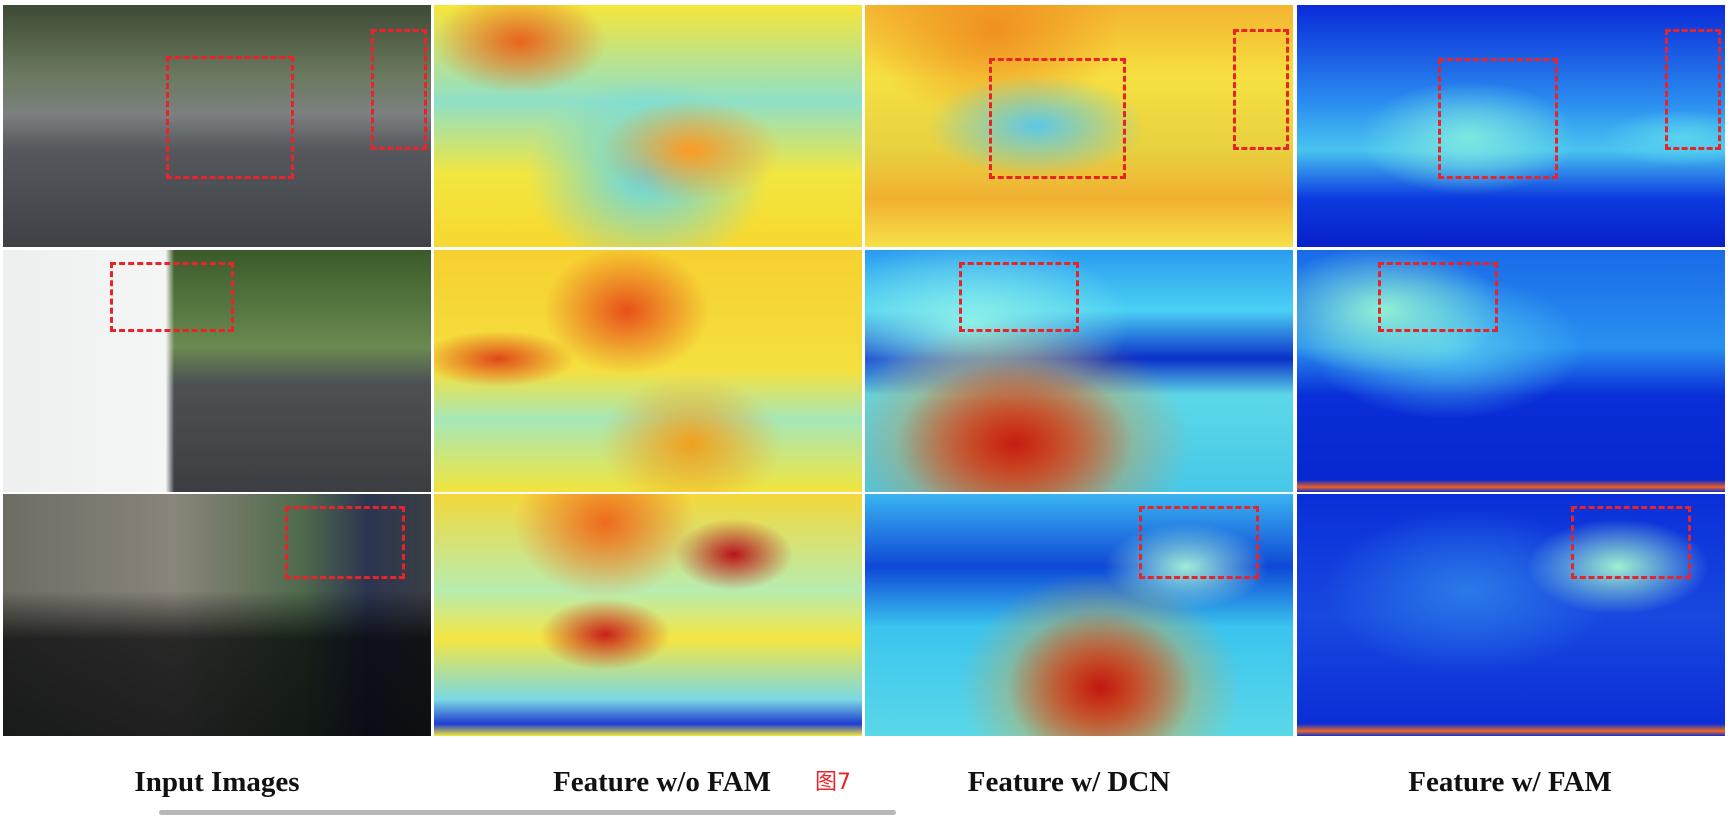 The image size is (1731, 818). I want to click on column-caption: Feature w/o FAM, so click(662, 782).